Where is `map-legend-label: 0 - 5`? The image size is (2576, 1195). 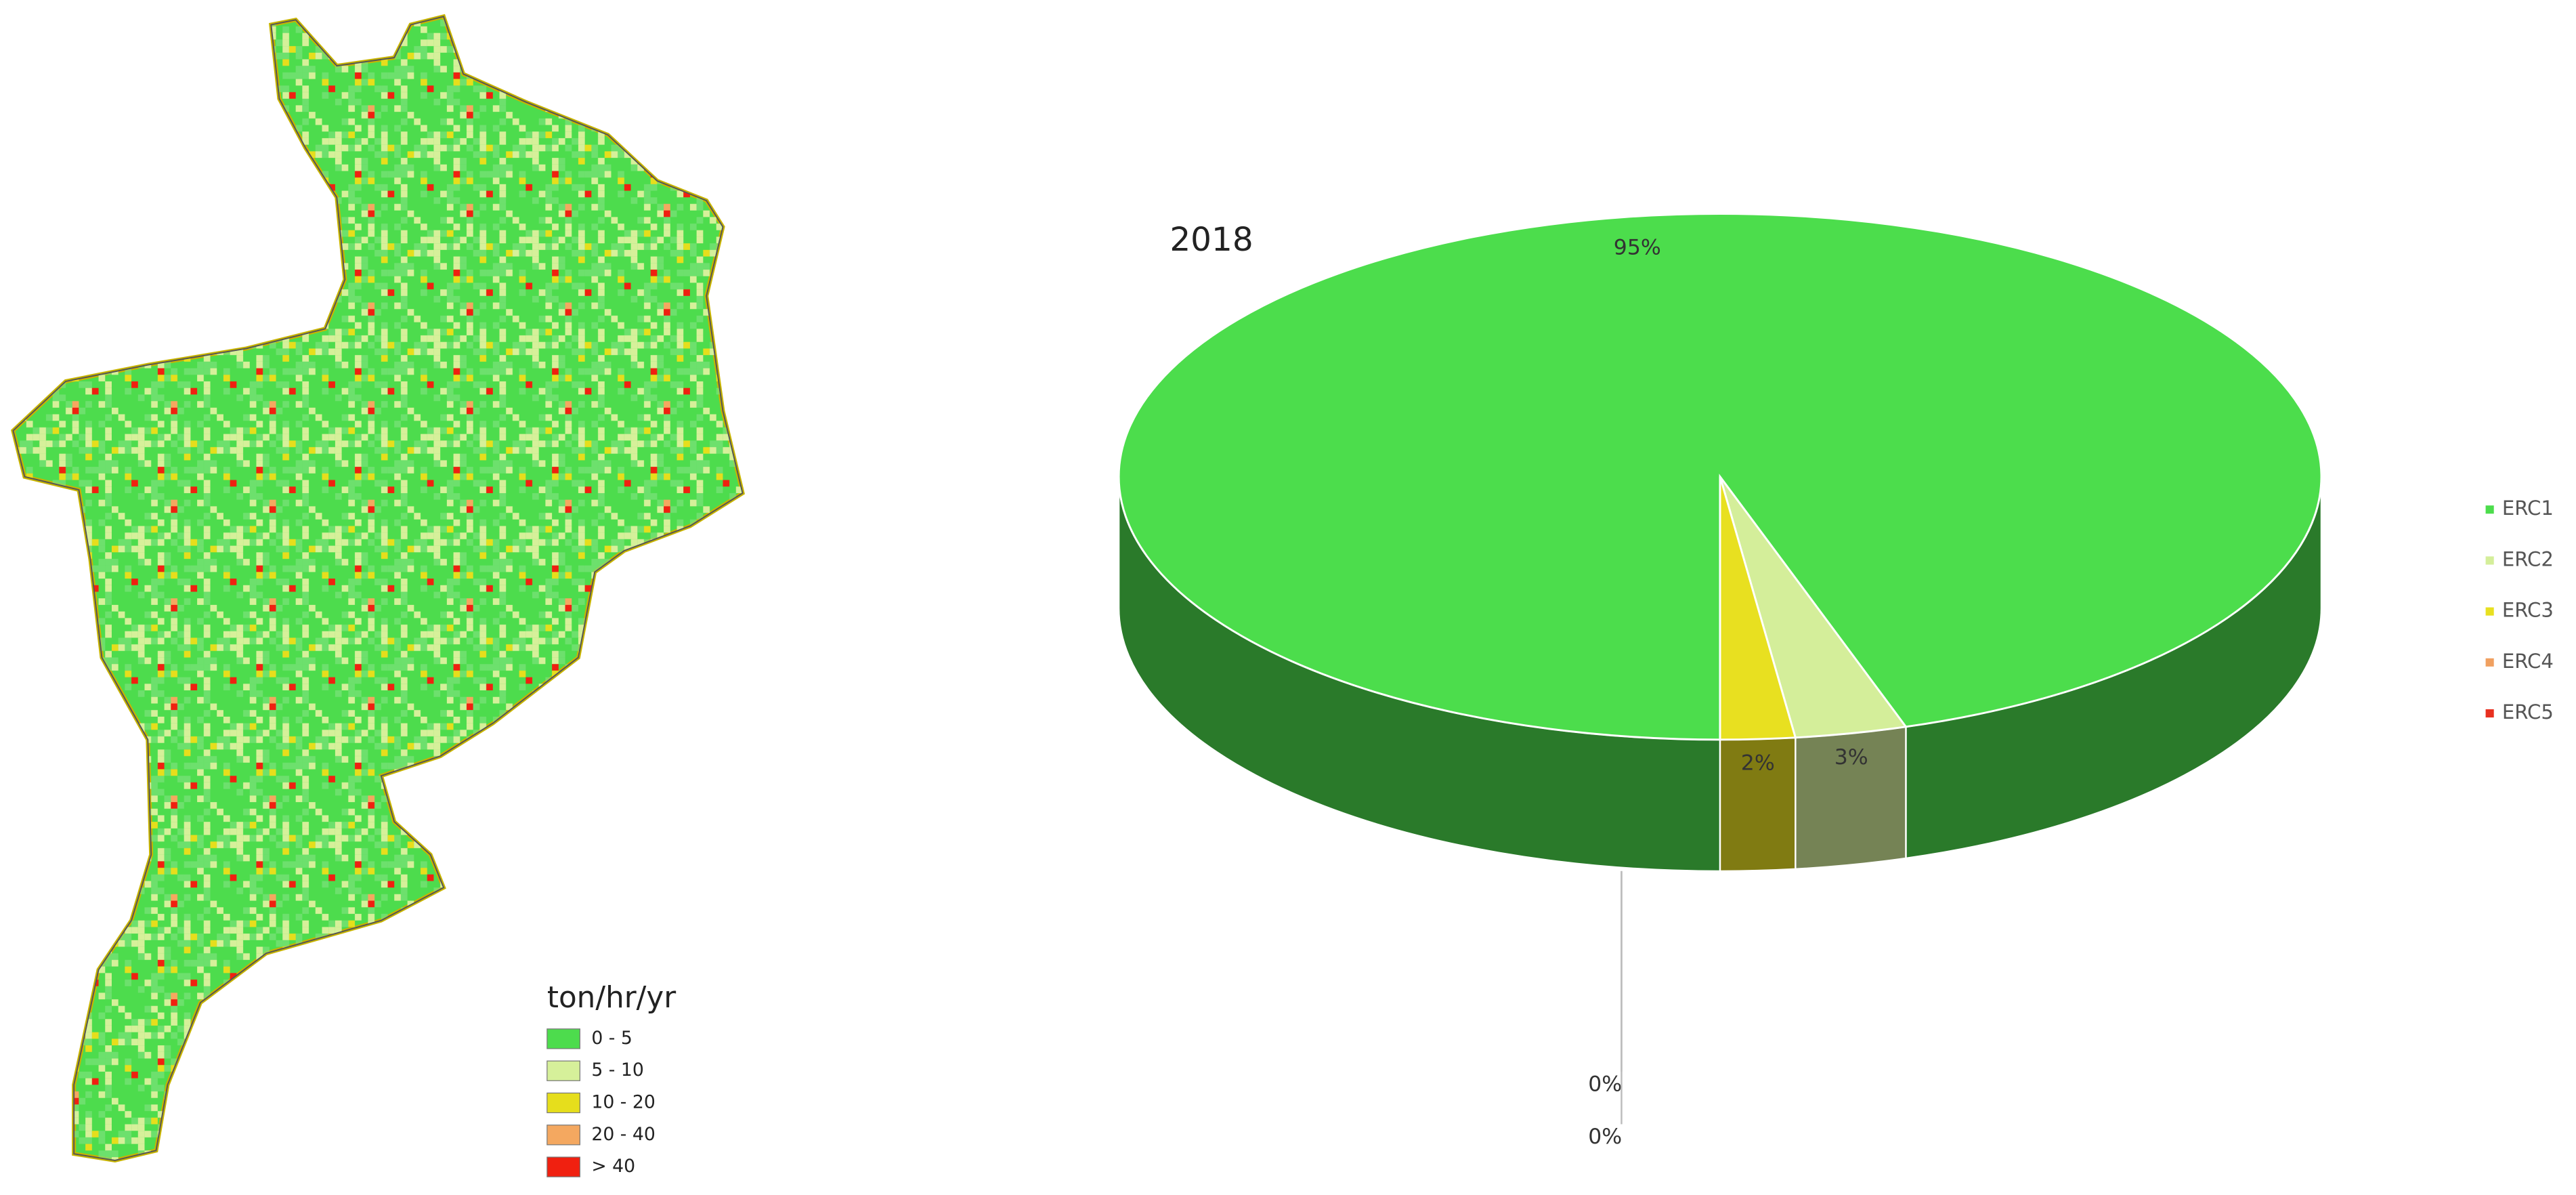
map-legend-label: 0 - 5 is located at coordinates (611, 1038).